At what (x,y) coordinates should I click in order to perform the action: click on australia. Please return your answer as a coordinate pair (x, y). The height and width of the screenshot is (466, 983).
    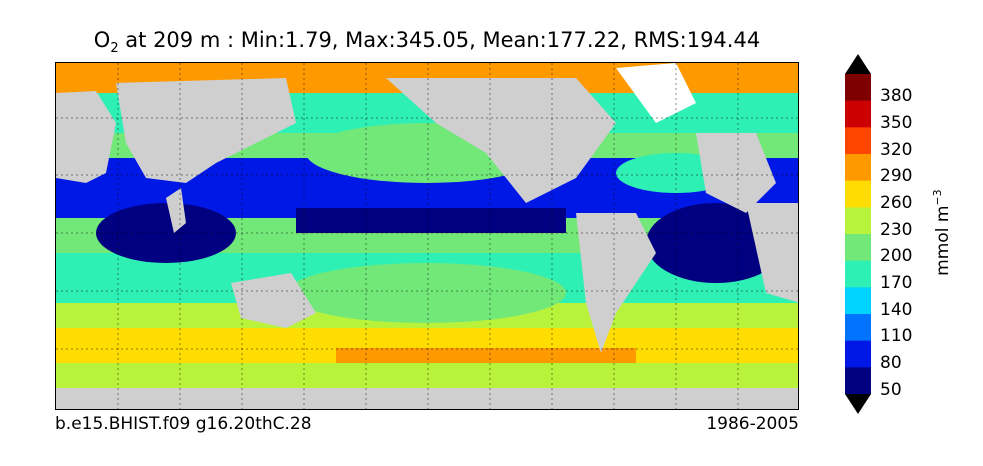
    Looking at the image, I should click on (273, 300).